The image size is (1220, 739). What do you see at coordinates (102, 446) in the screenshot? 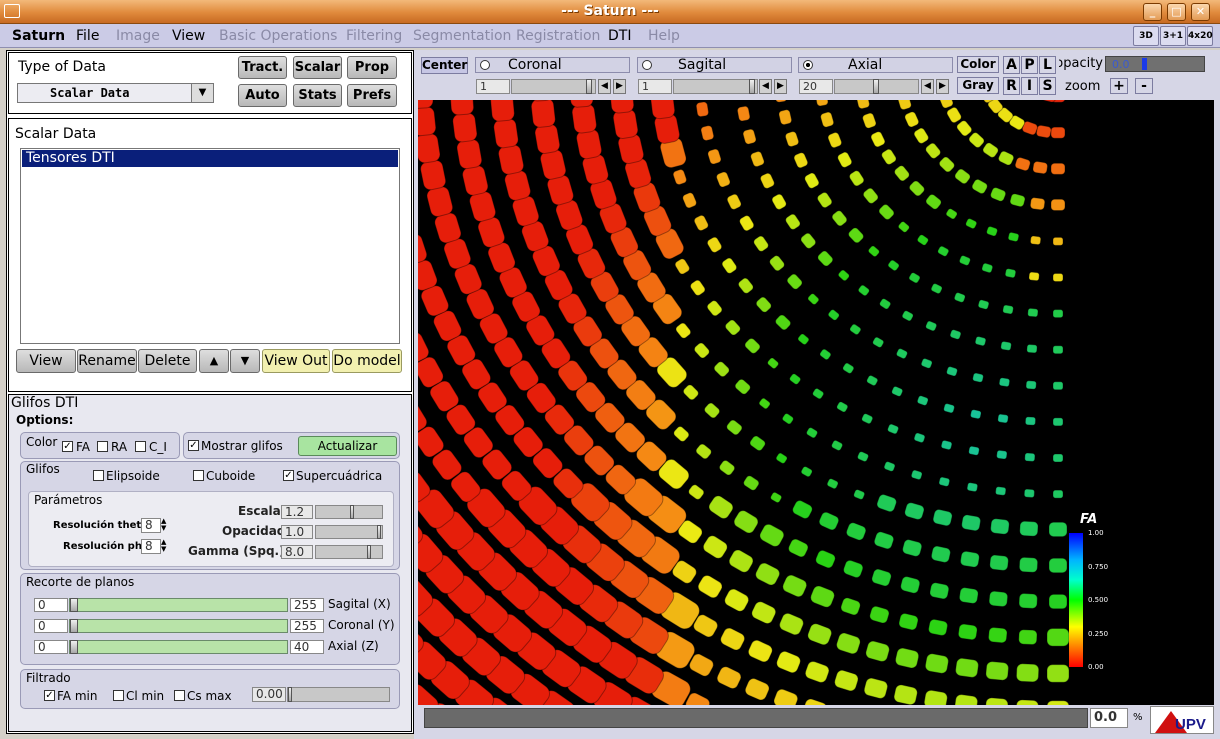
I see `ra-checkbox` at bounding box center [102, 446].